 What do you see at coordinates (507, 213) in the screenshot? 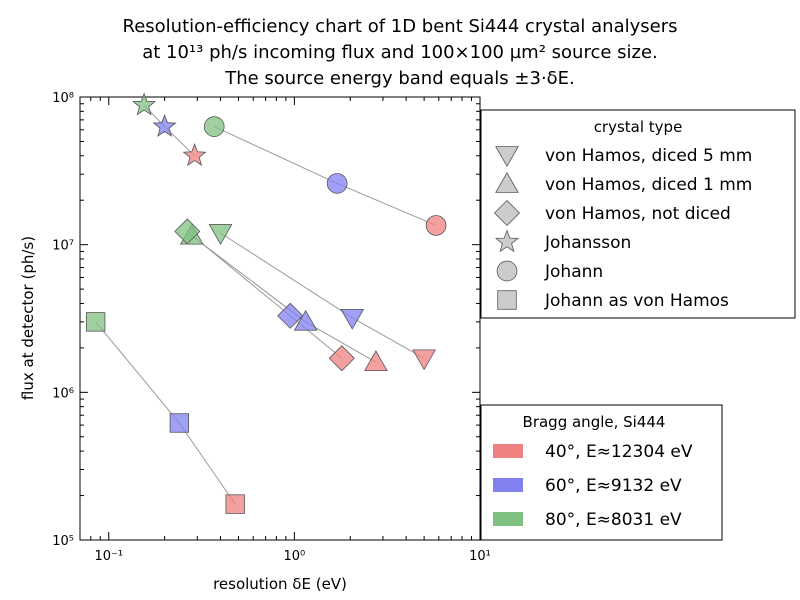
I see `legend-marker-diamond` at bounding box center [507, 213].